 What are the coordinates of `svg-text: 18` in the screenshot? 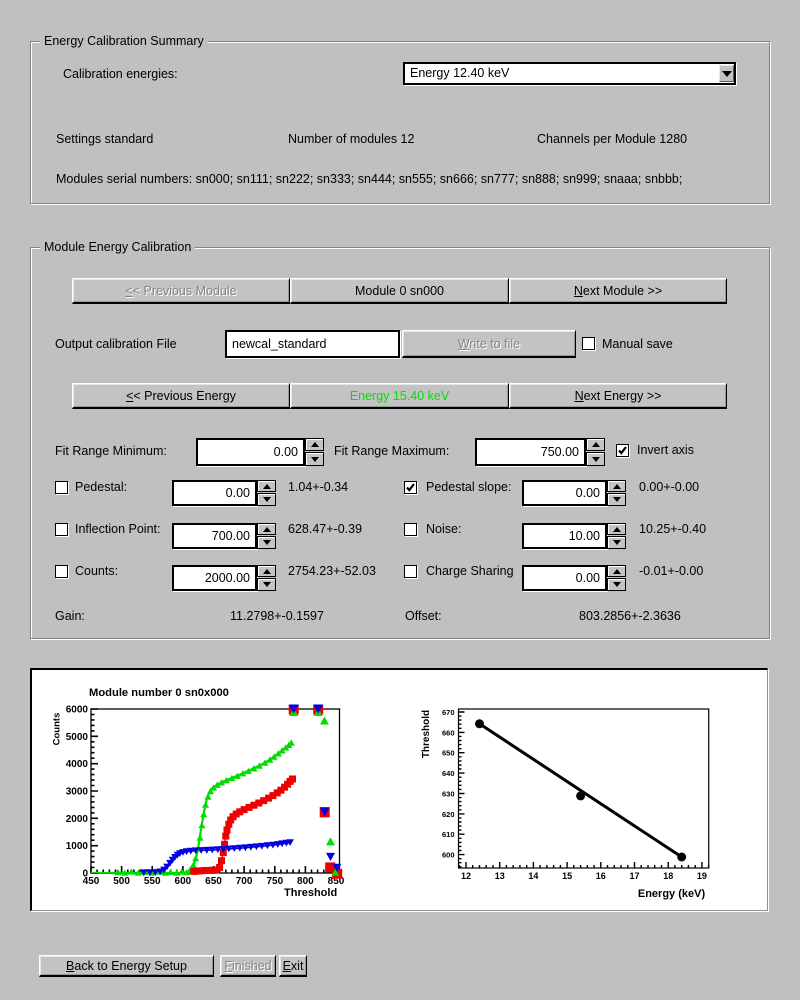 It's located at (668, 876).